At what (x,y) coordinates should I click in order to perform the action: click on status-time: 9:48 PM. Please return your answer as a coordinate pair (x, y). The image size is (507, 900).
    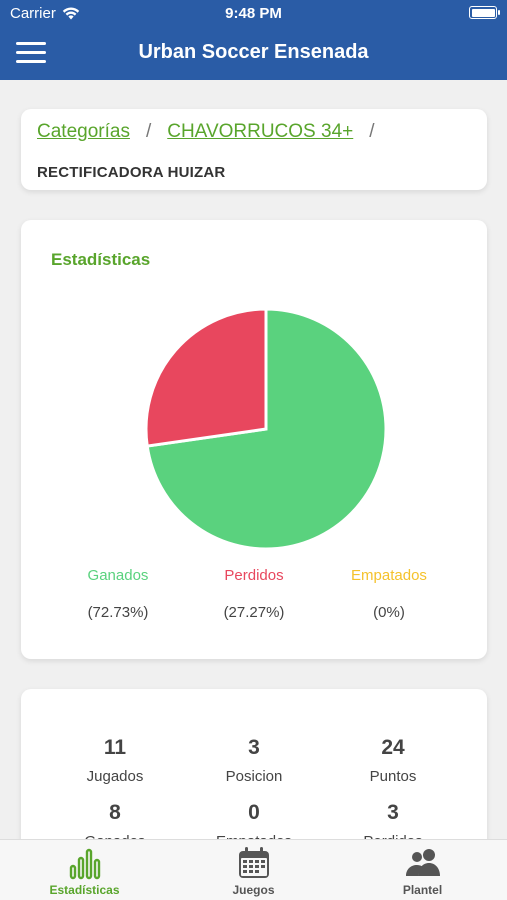
    Looking at the image, I should click on (253, 13).